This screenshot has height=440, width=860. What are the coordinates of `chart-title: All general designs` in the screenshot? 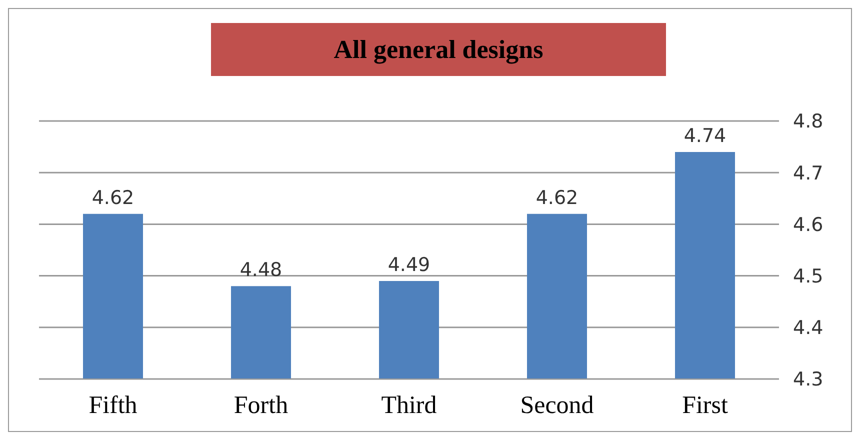 It's located at (438, 49).